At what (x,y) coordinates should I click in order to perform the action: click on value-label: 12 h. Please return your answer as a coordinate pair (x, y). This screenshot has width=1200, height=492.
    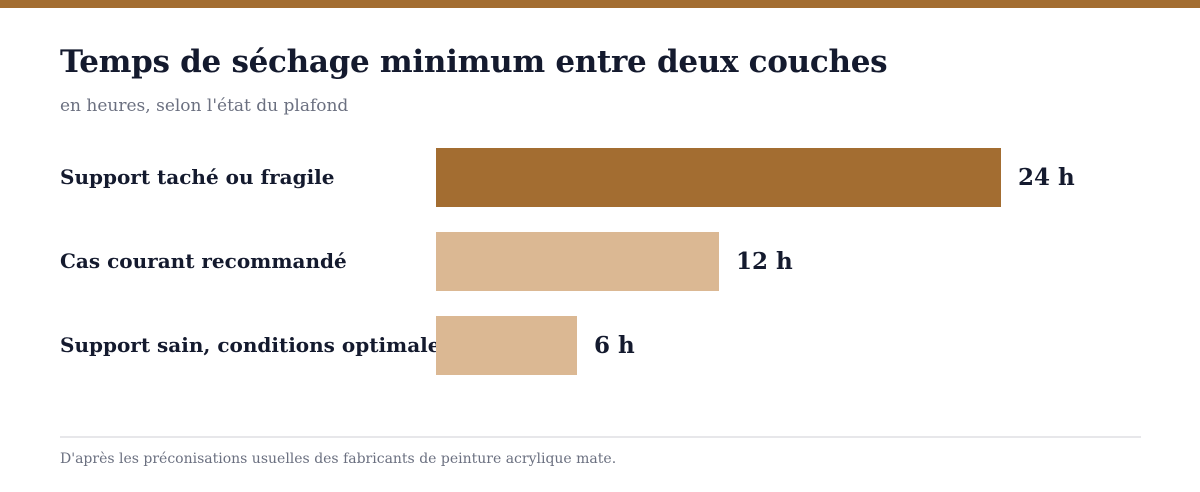
    Looking at the image, I should click on (764, 261).